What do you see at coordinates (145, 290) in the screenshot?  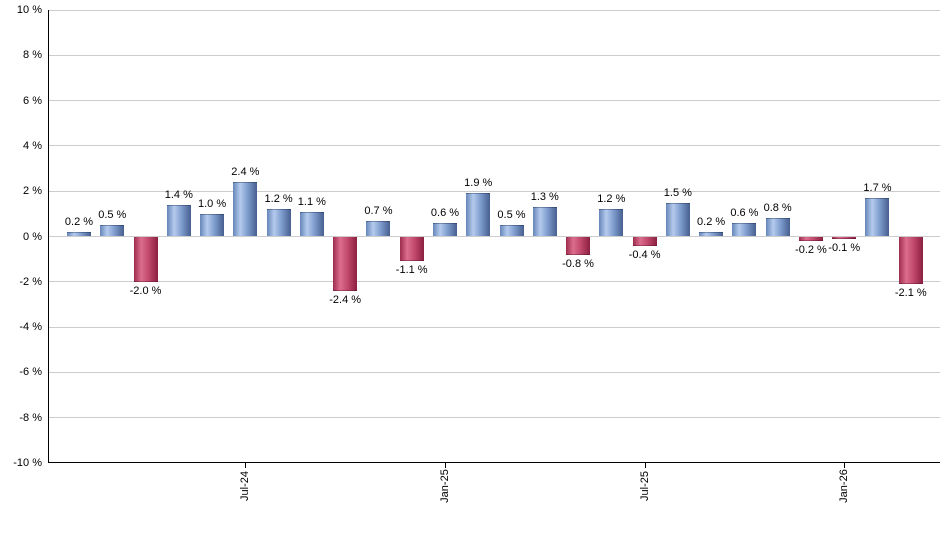 I see `bar-value-label: -2.0 %` at bounding box center [145, 290].